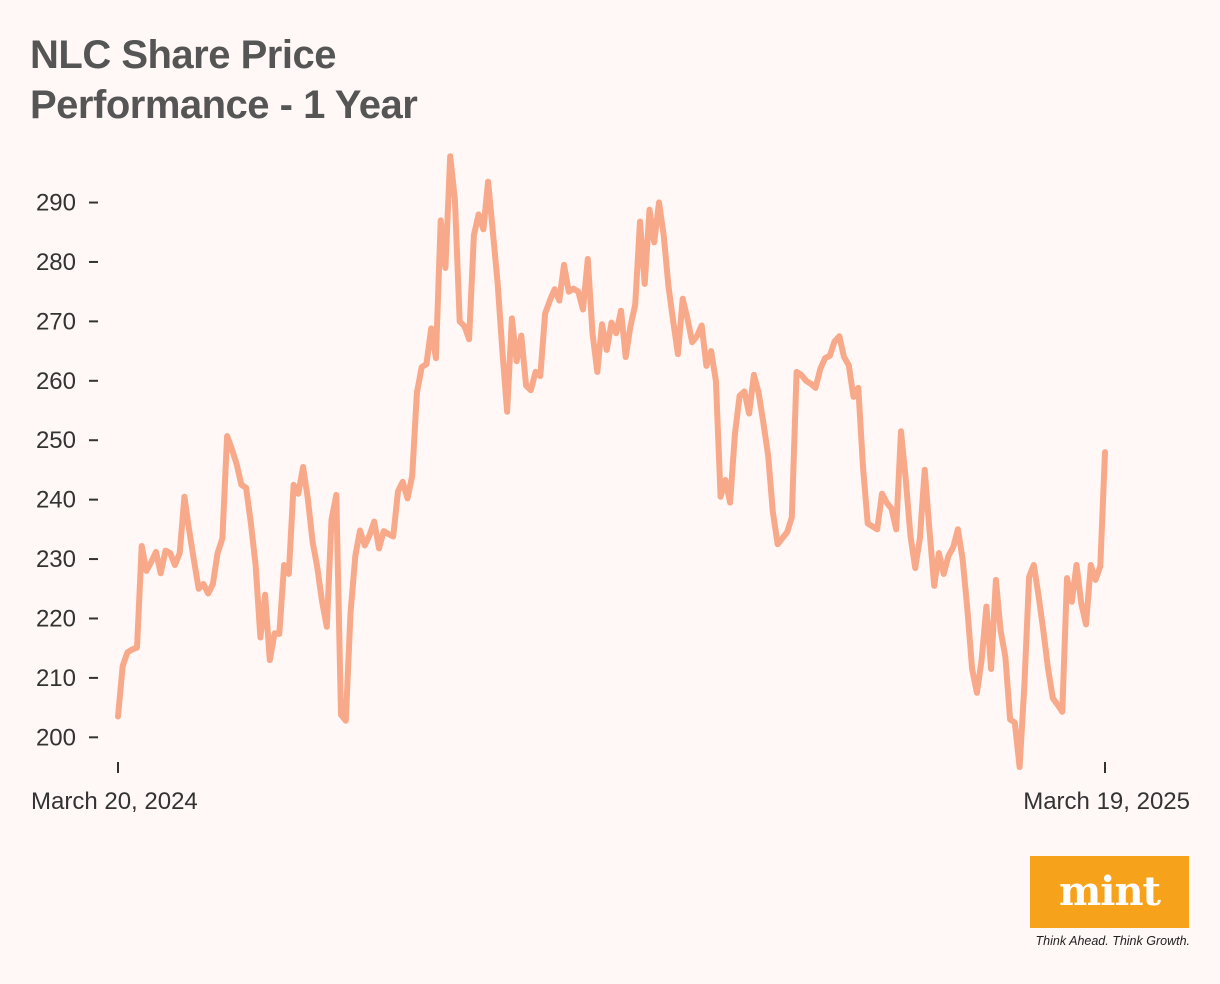  I want to click on y-tick-label: 210, so click(56, 678).